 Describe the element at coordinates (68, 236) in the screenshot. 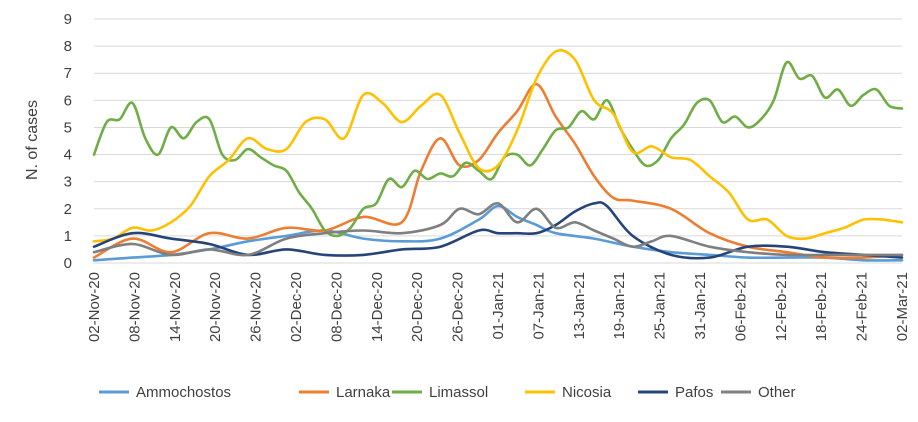

I see `y-tick-label: 1` at that location.